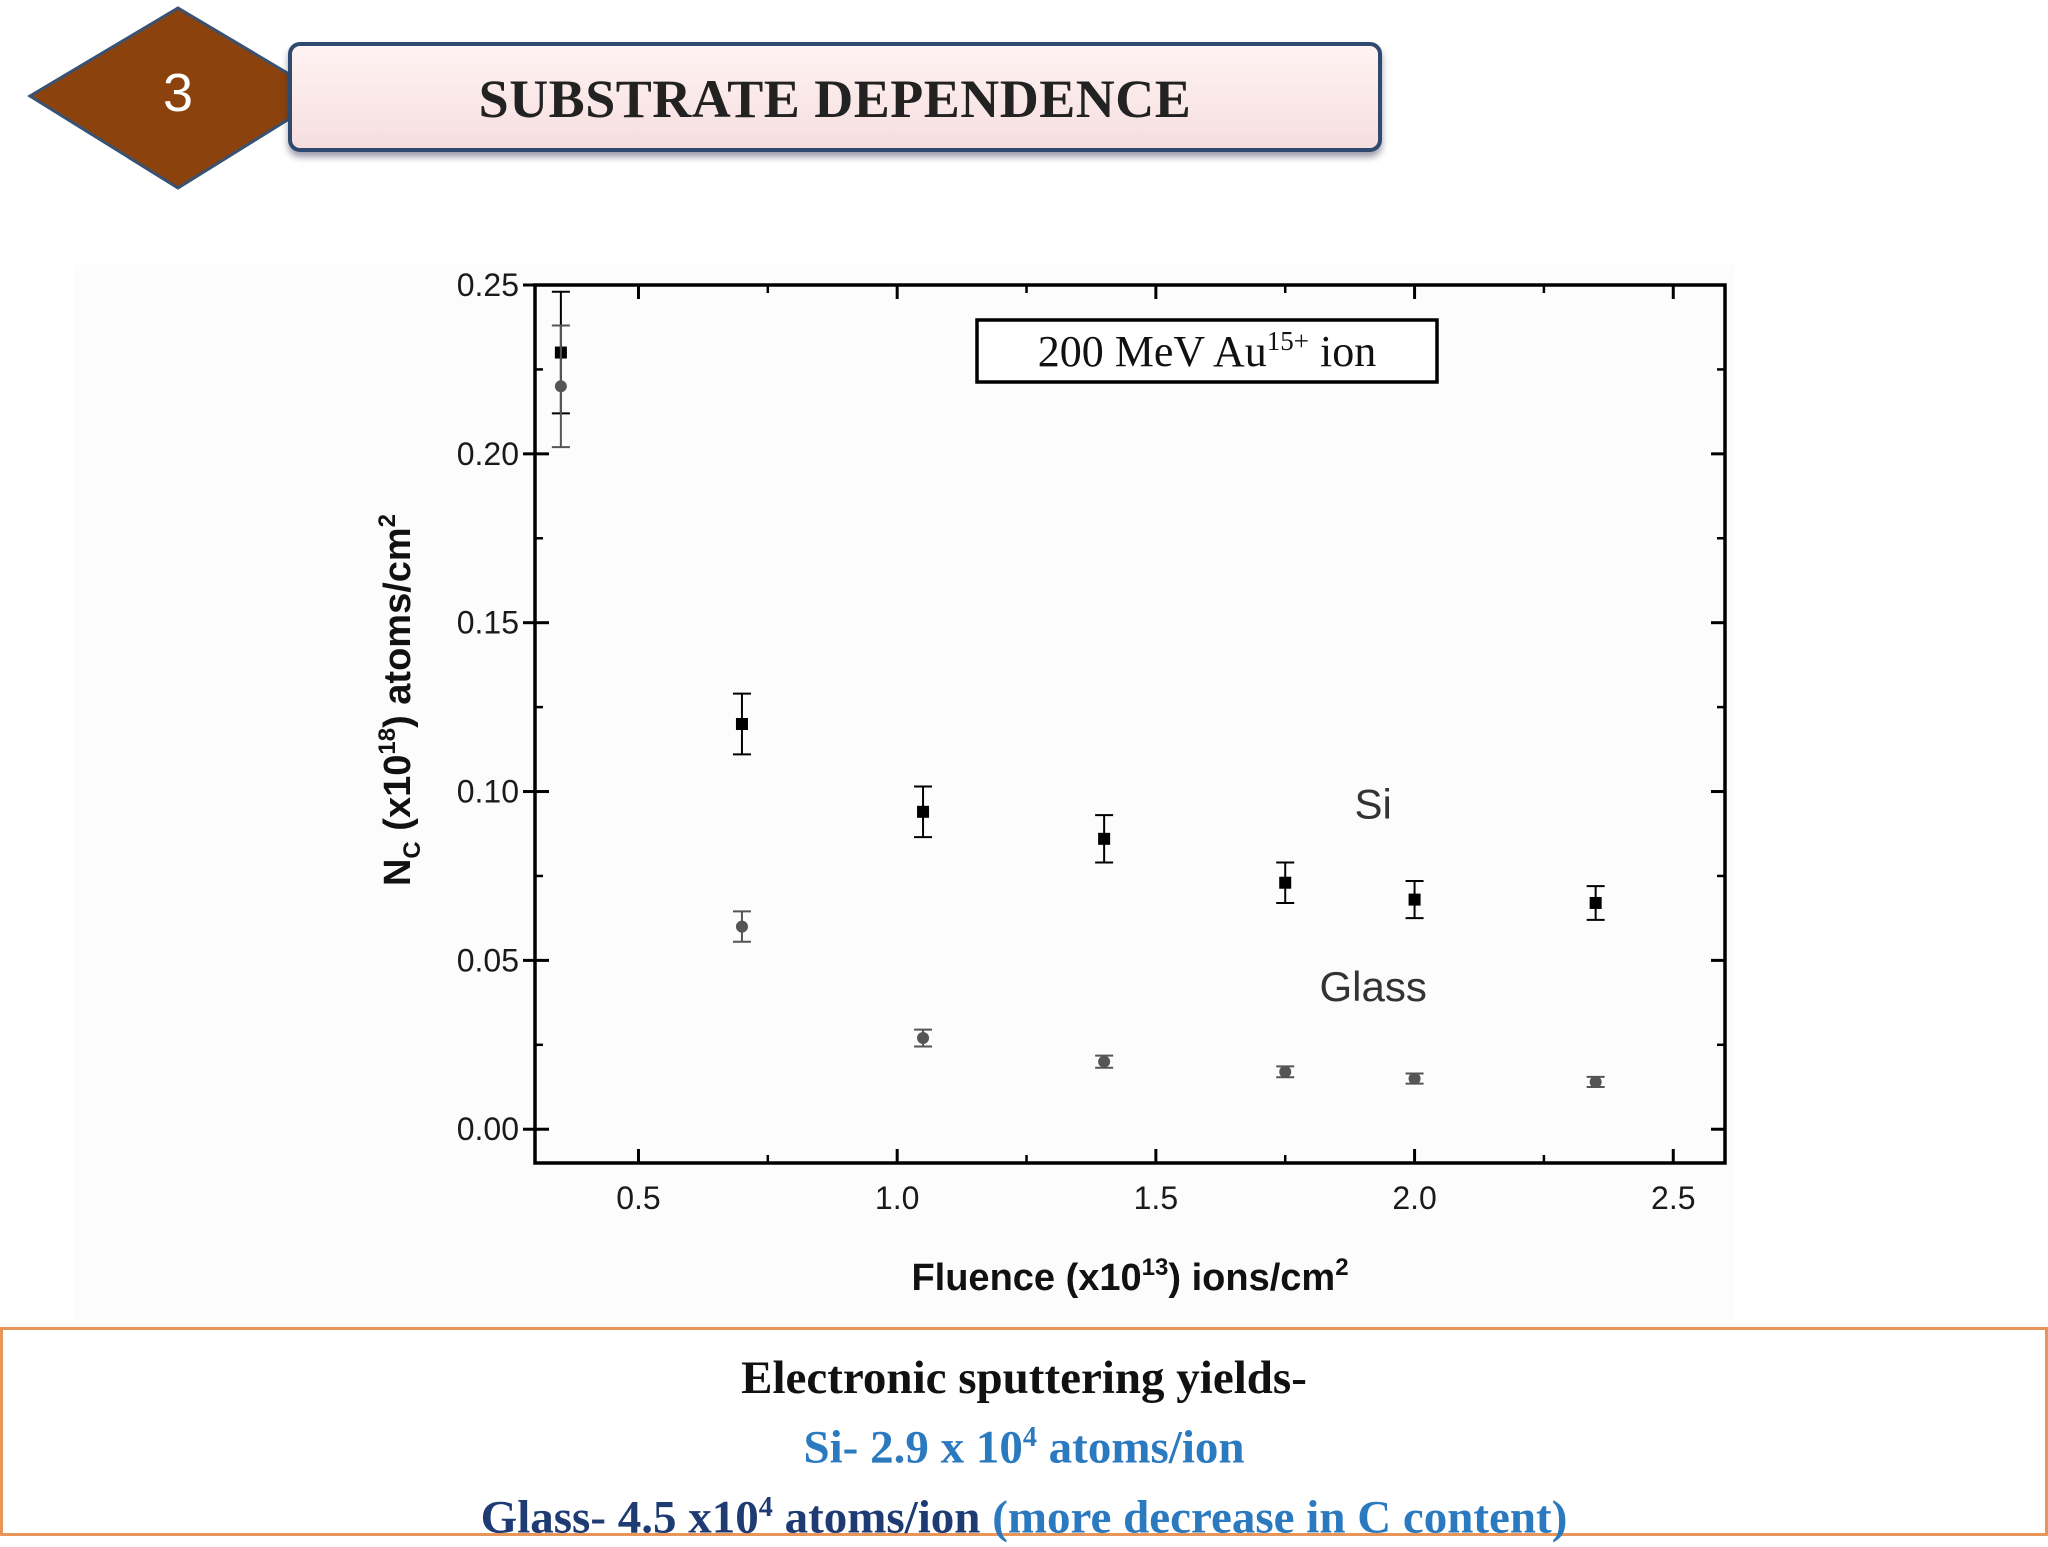 The image size is (2048, 1547). Describe the element at coordinates (488, 792) in the screenshot. I see `y-tick-label: 0.10` at that location.